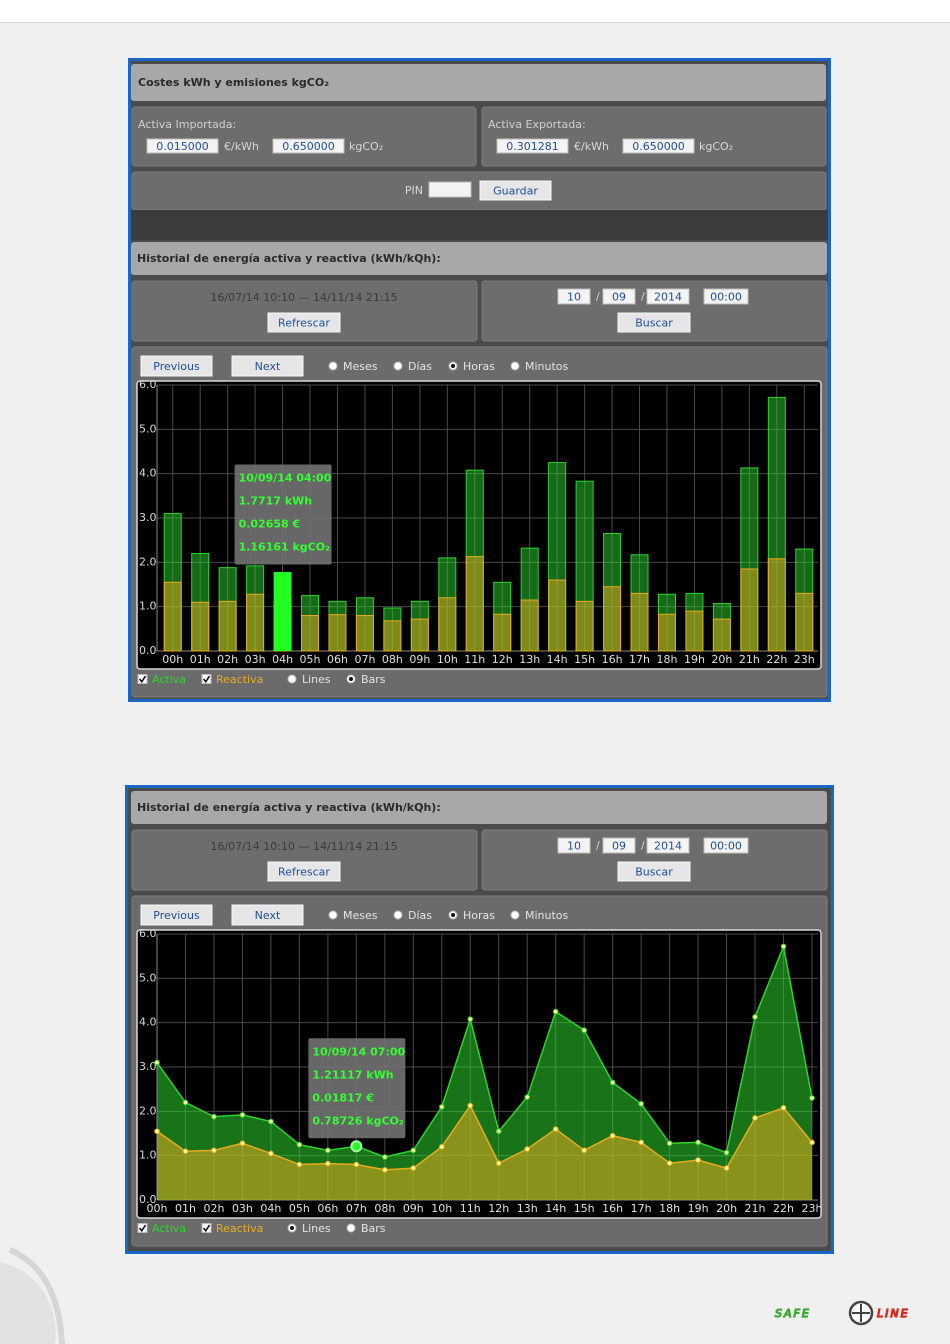  What do you see at coordinates (148, 473) in the screenshot?
I see `y-tick-label: 4.0` at bounding box center [148, 473].